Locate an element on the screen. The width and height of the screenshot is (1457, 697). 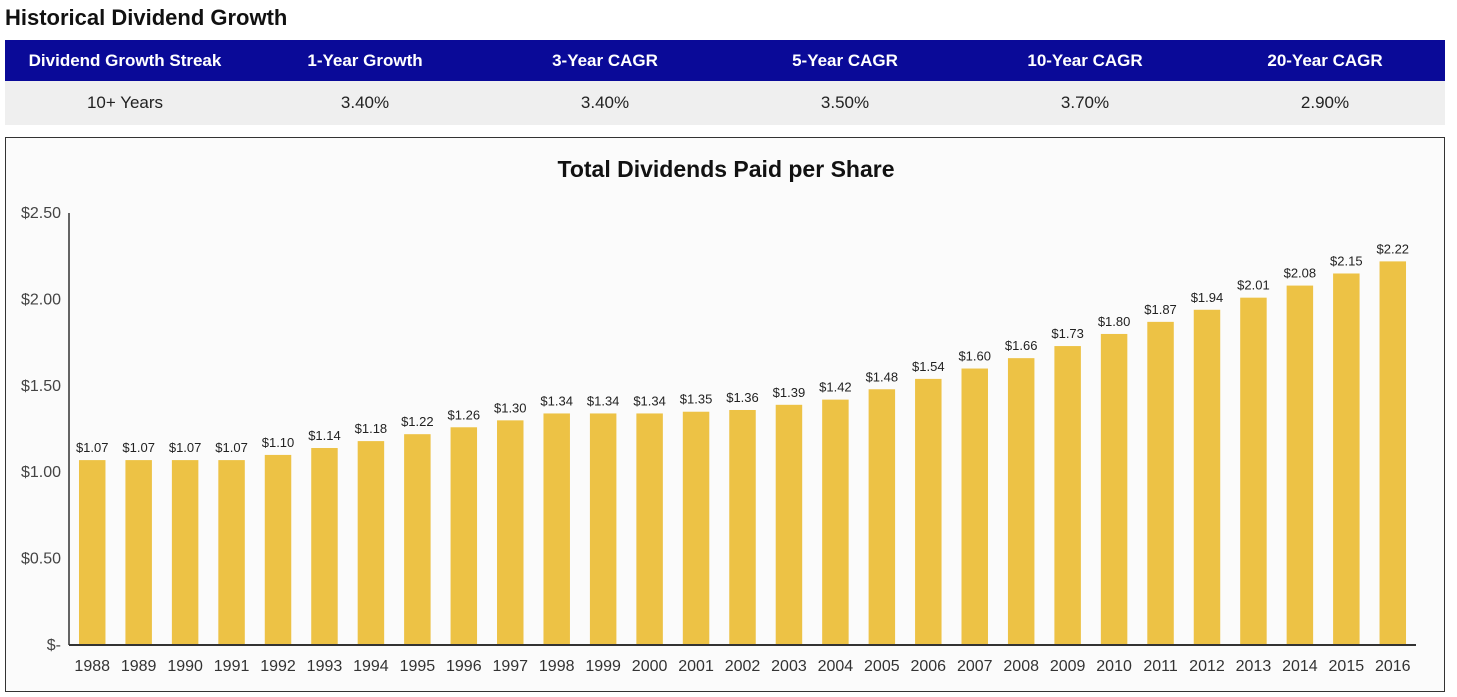
bar-2007 is located at coordinates (974, 506).